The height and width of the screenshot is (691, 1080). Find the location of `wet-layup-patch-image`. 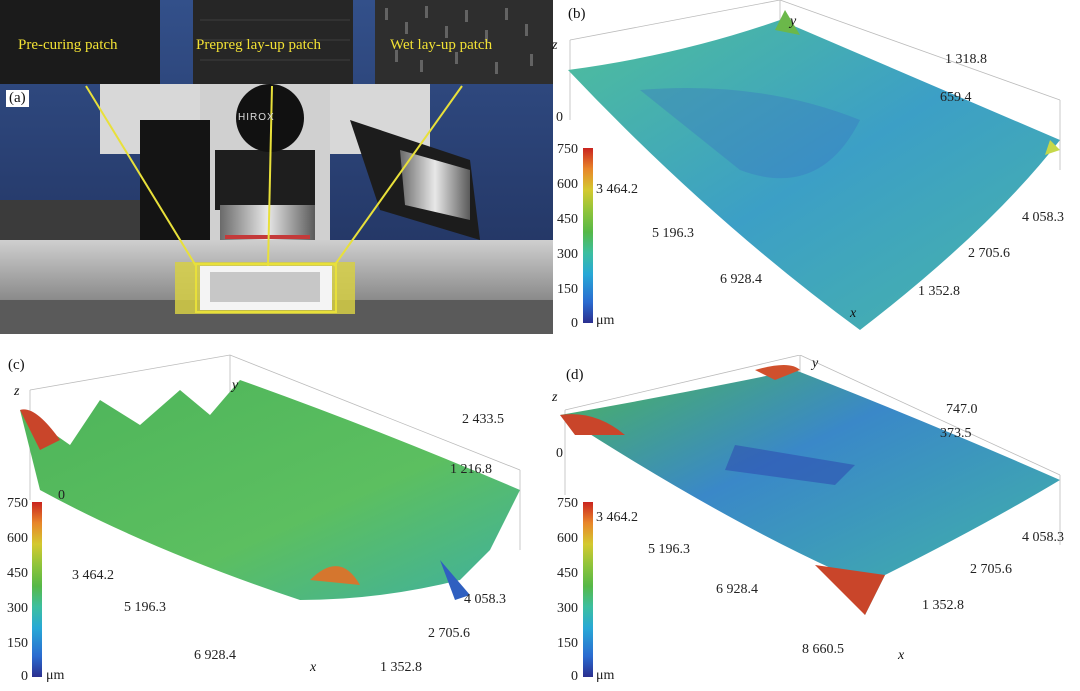

wet-layup-patch-image is located at coordinates (464, 42).